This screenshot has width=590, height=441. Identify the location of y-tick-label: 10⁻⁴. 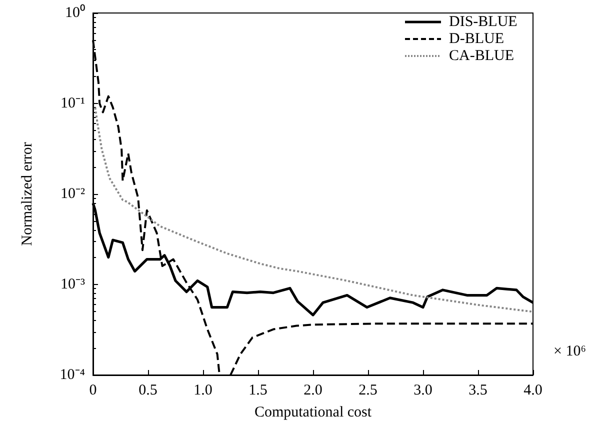
(72, 375).